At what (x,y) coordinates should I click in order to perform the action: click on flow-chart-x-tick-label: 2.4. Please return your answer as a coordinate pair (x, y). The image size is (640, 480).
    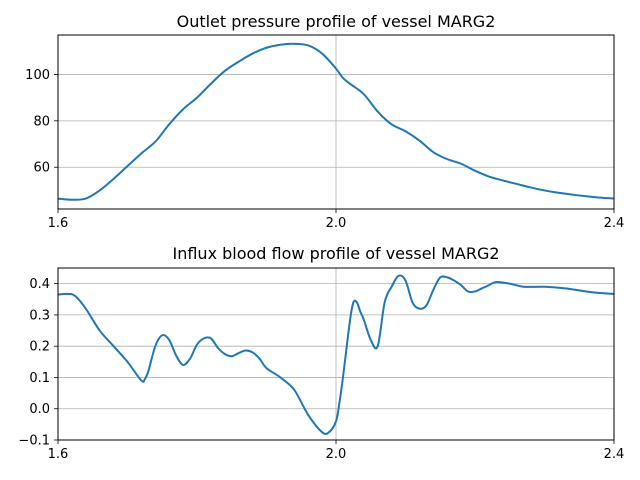
    Looking at the image, I should click on (614, 454).